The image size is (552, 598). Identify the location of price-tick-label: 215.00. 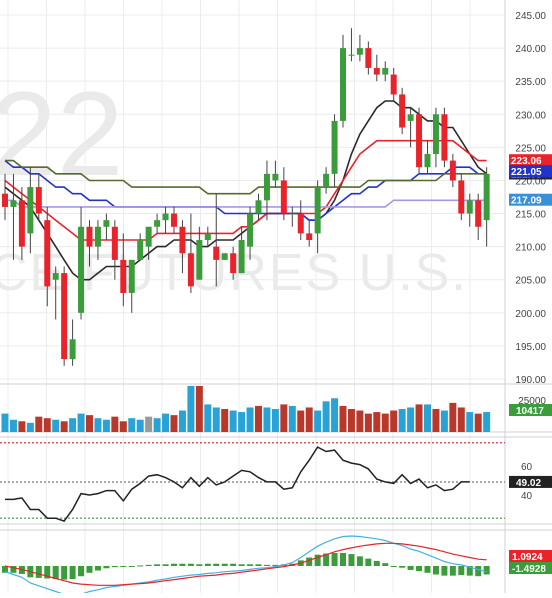
(530, 215).